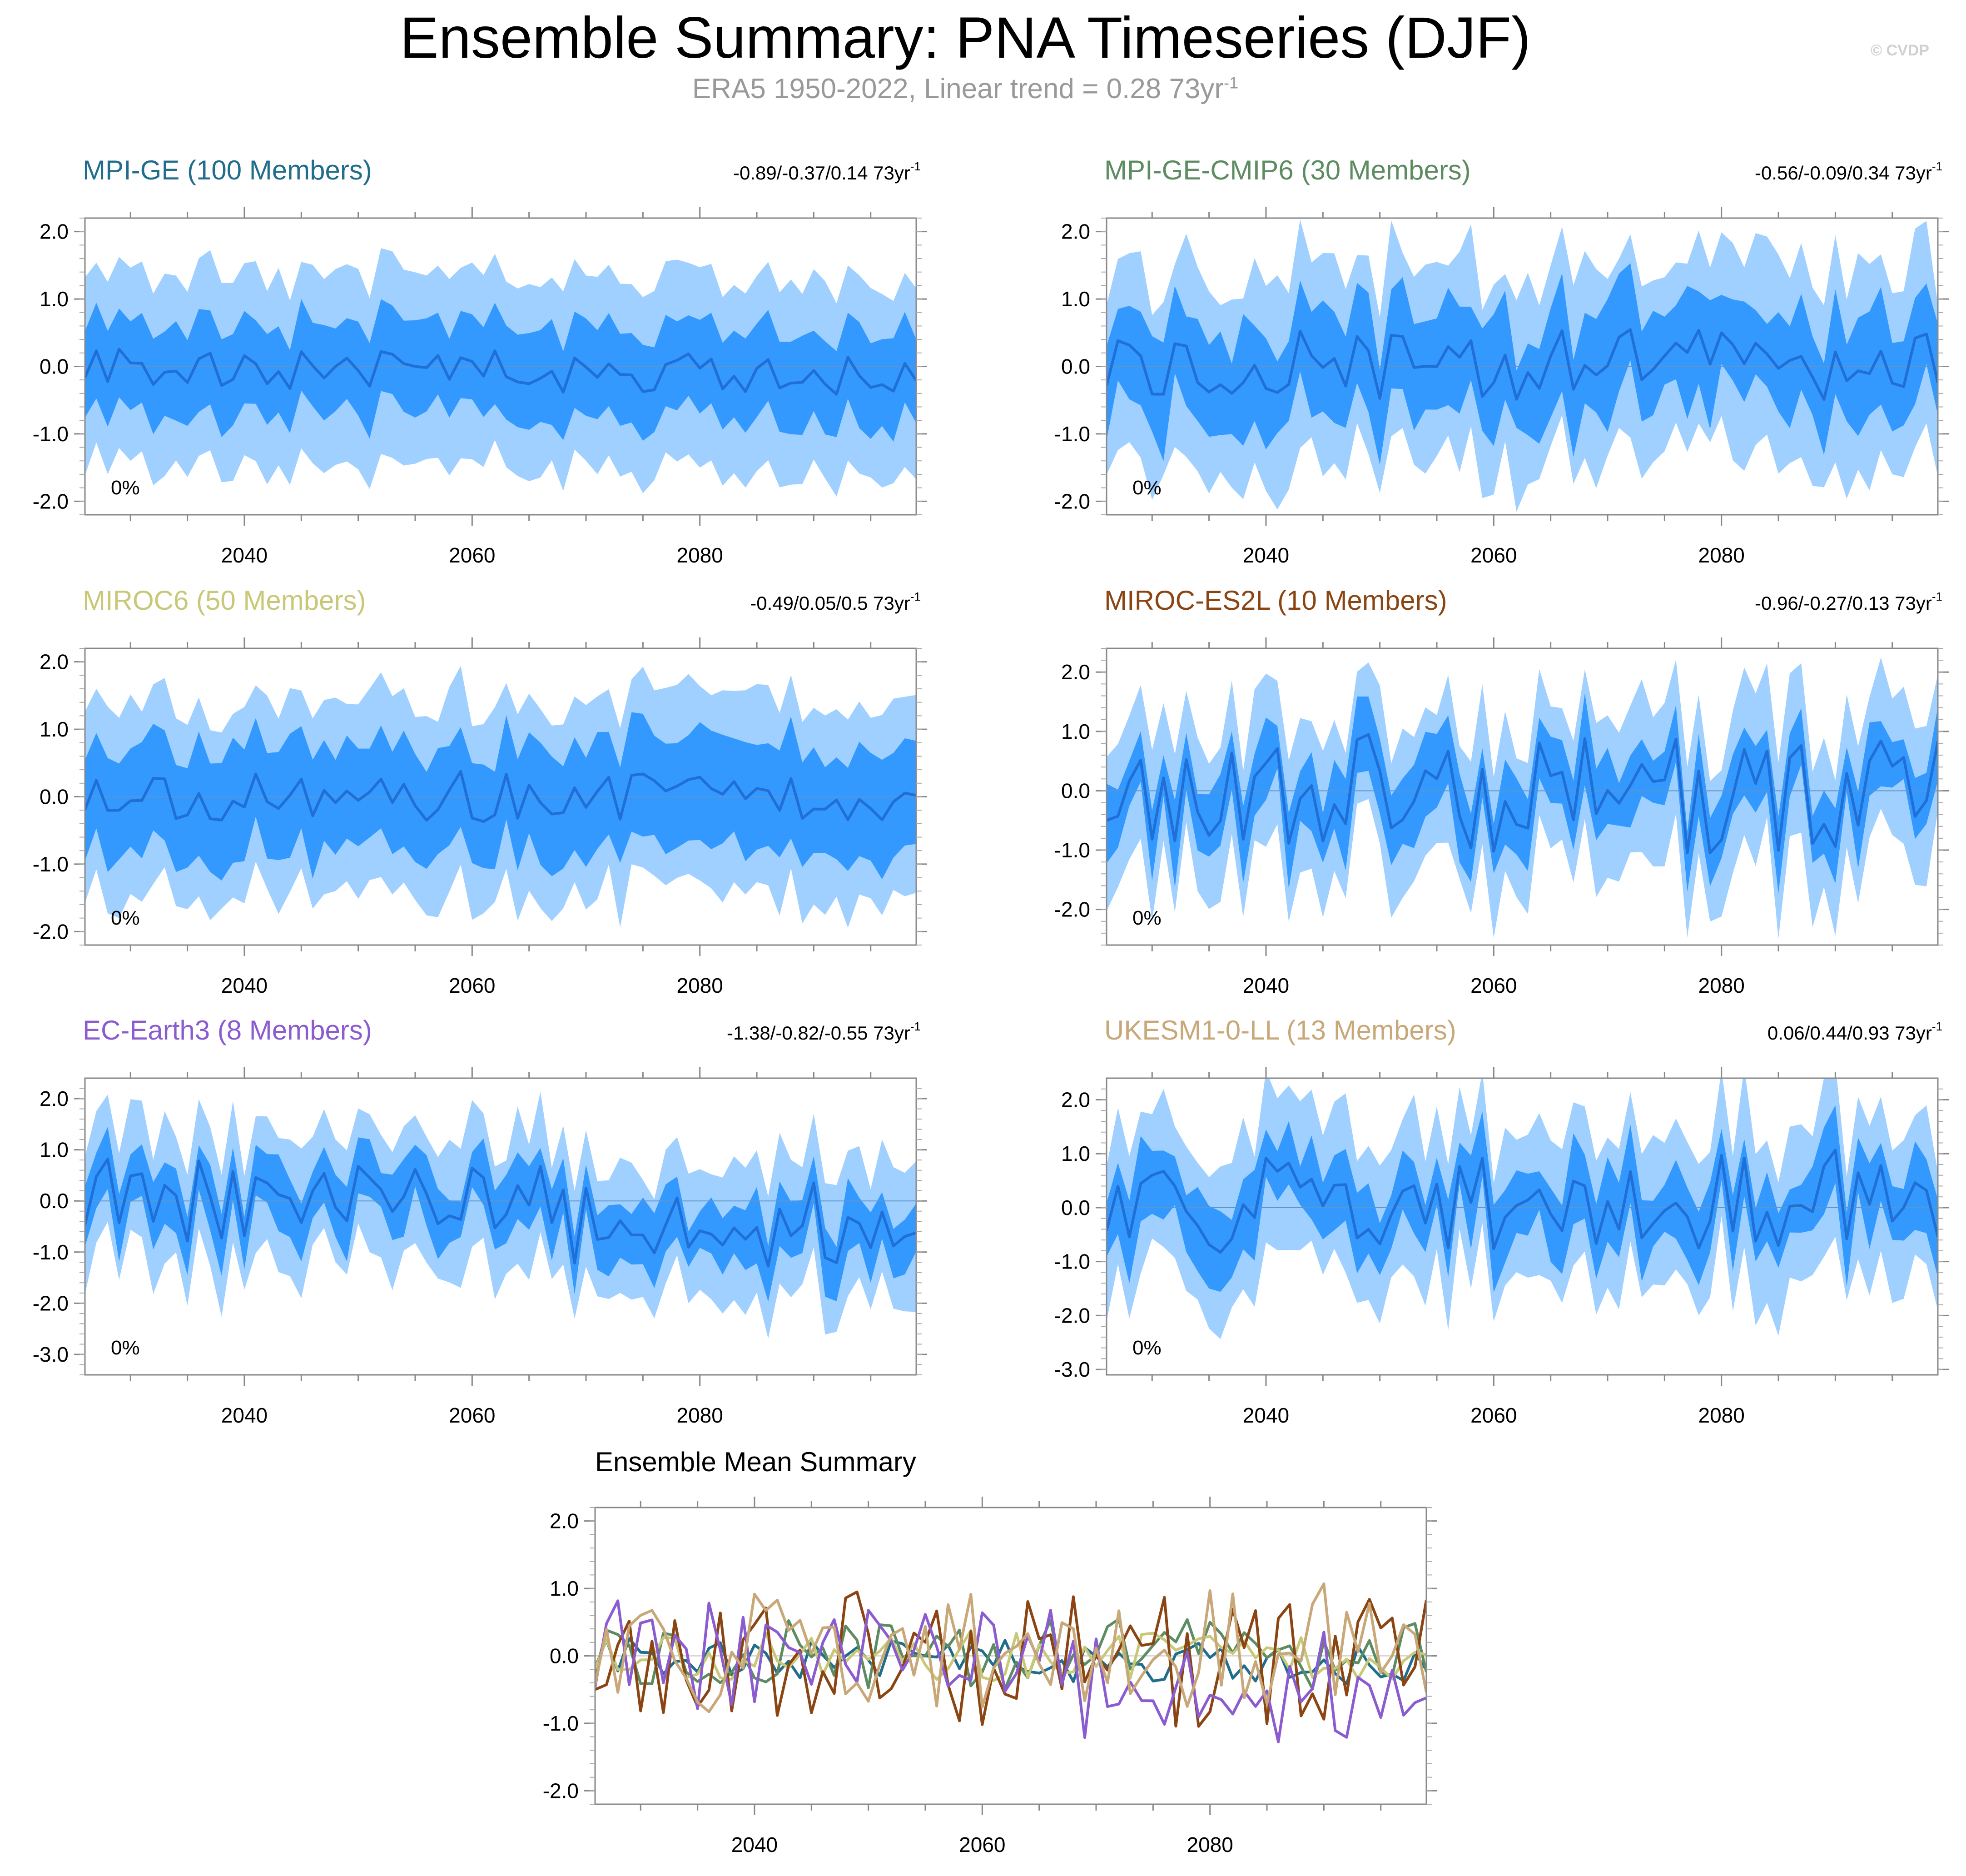  I want to click on series-line-ecearth3, so click(1010, 1671).